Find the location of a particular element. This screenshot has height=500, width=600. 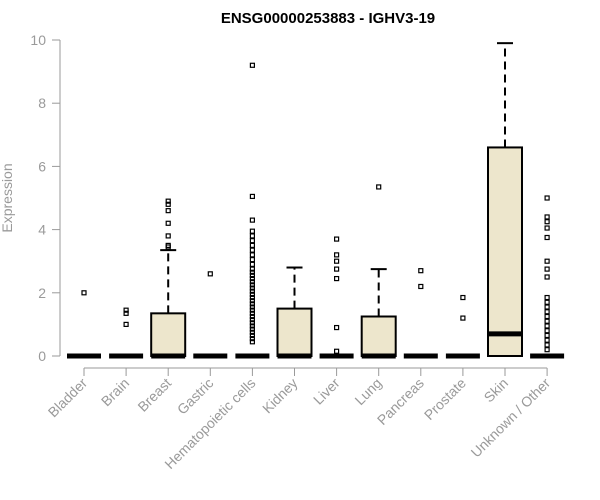

x-tick-label: Liver is located at coordinates (326, 391).